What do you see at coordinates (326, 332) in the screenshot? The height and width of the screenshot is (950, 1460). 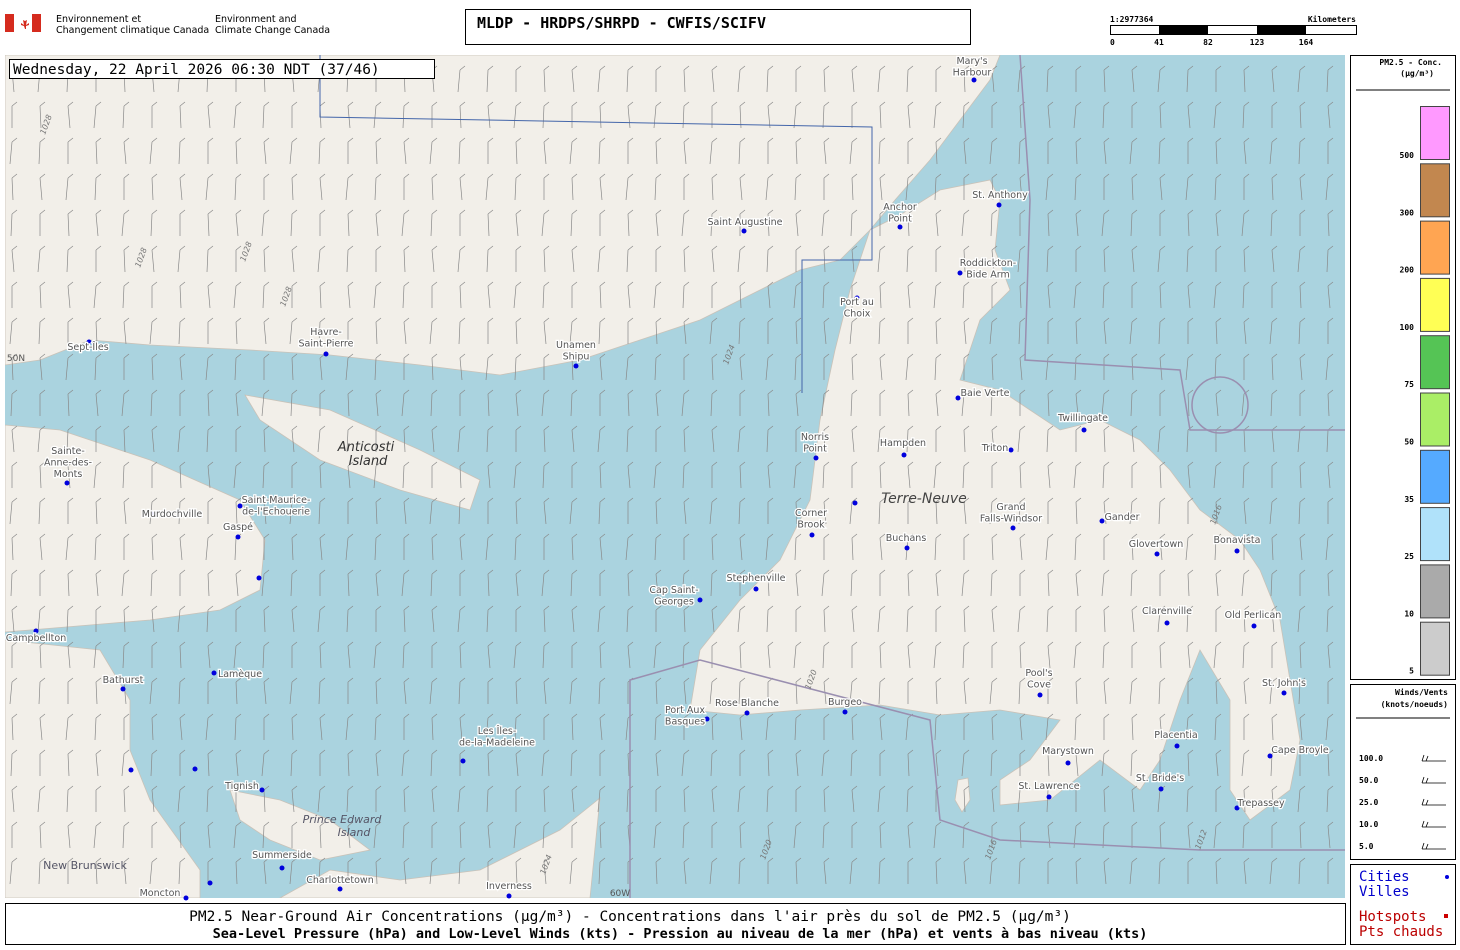 I see `city-label: Havre-` at bounding box center [326, 332].